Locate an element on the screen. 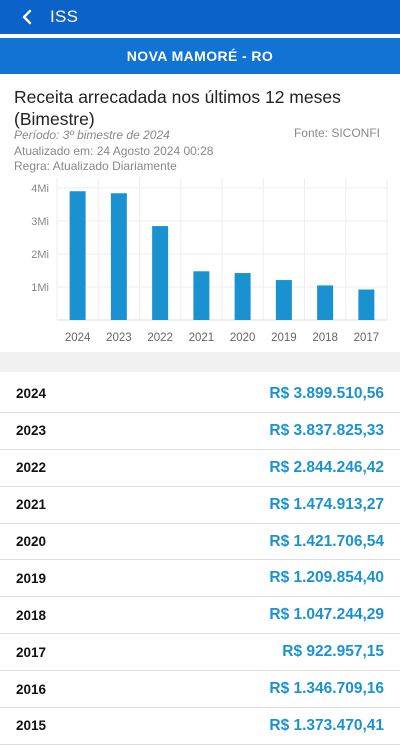  revenue-row-2017: 2017 R$ 922.957,15 is located at coordinates (200, 653).